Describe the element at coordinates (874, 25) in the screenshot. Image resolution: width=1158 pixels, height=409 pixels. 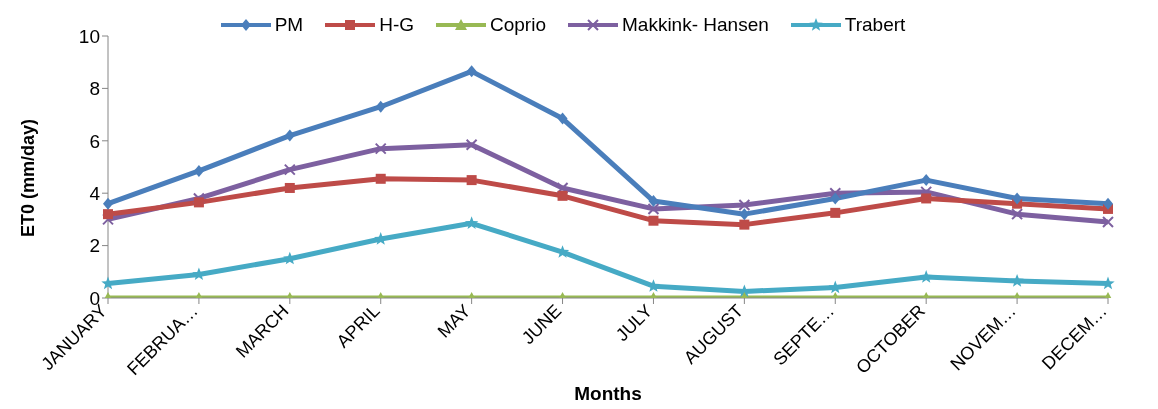
I see `legend-label: Trabert` at that location.